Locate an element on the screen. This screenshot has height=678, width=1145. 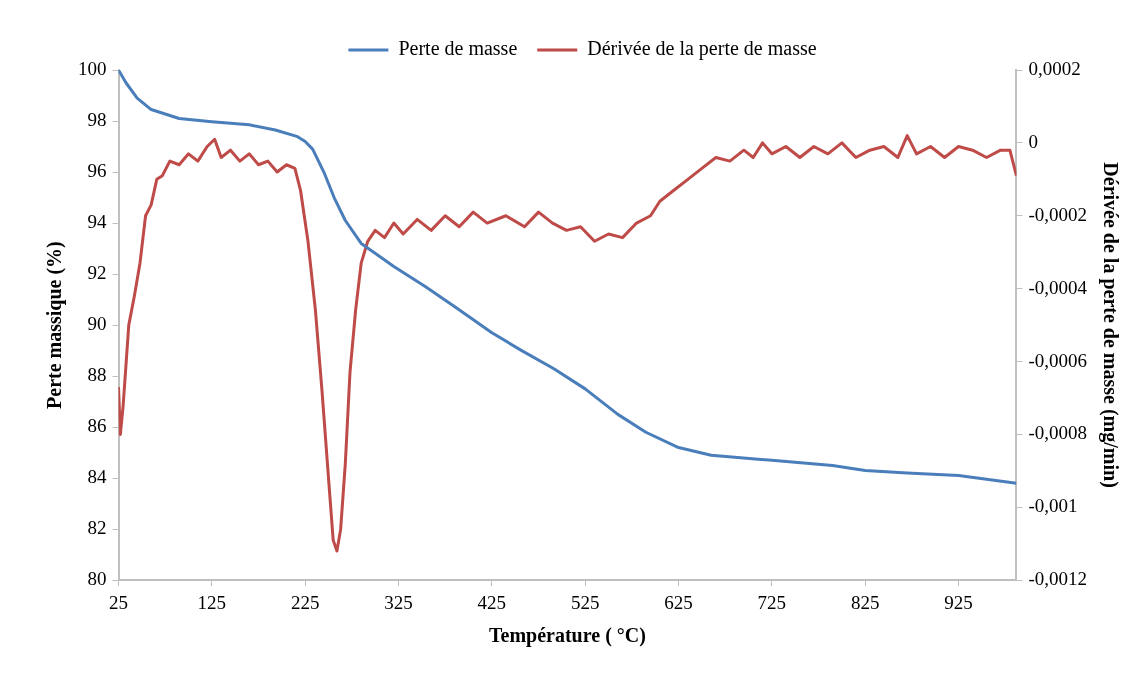
y2-tick-label: -0,0006 is located at coordinates (1057, 360).